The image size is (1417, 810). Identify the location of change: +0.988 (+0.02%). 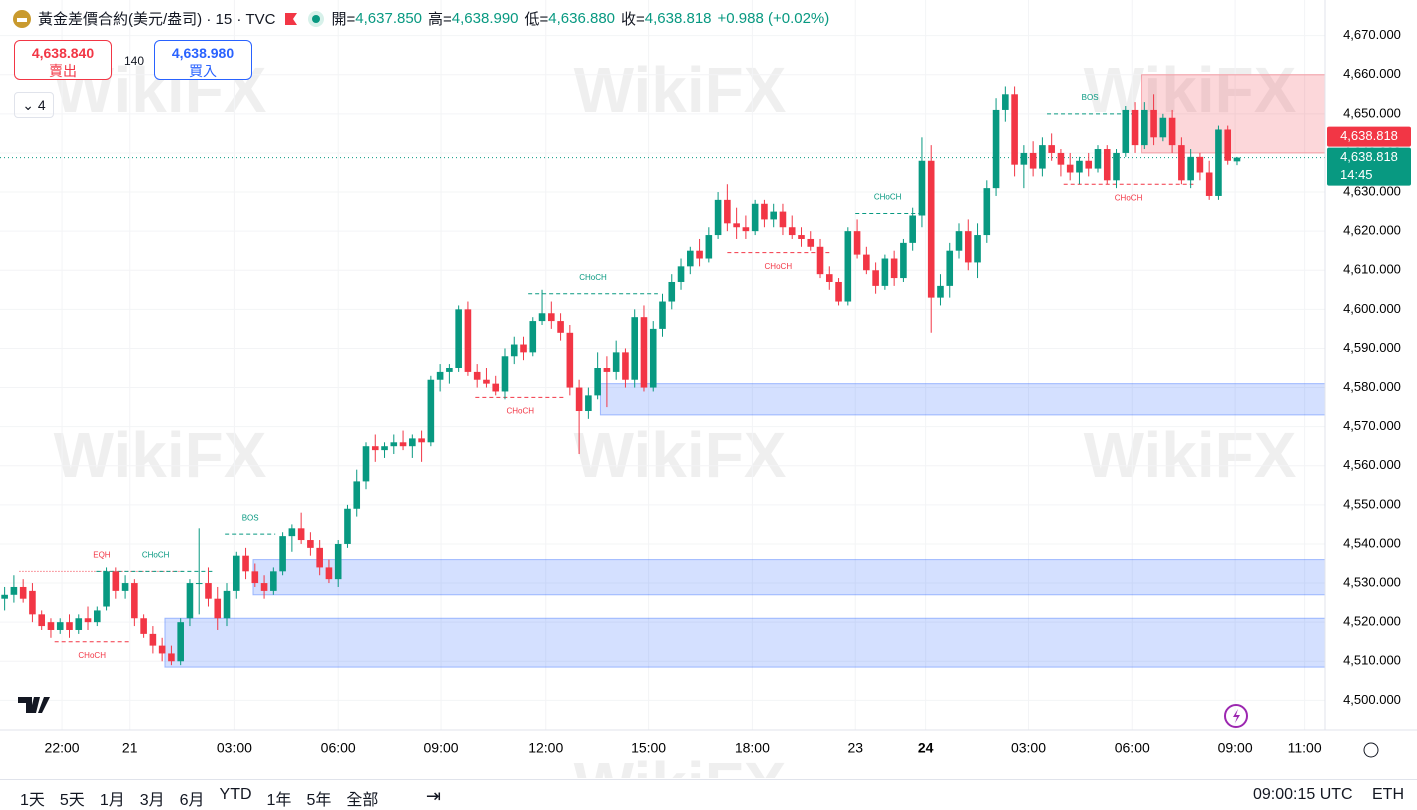
(773, 18).